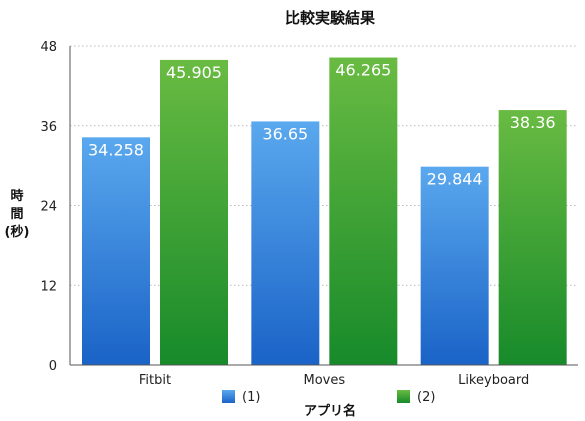 The height and width of the screenshot is (421, 585). Describe the element at coordinates (426, 397) in the screenshot. I see `legend-label-series-2: (2)` at that location.